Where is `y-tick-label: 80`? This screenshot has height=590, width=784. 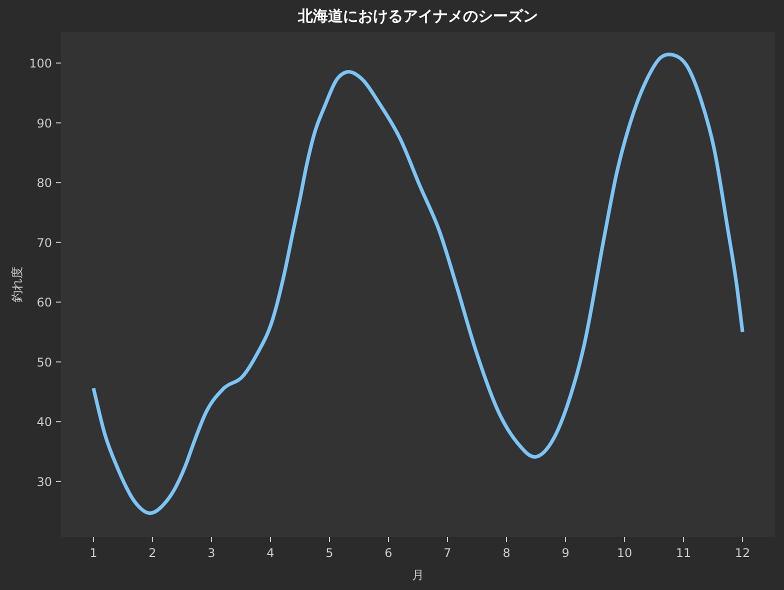 y-tick-label: 80 is located at coordinates (44, 183).